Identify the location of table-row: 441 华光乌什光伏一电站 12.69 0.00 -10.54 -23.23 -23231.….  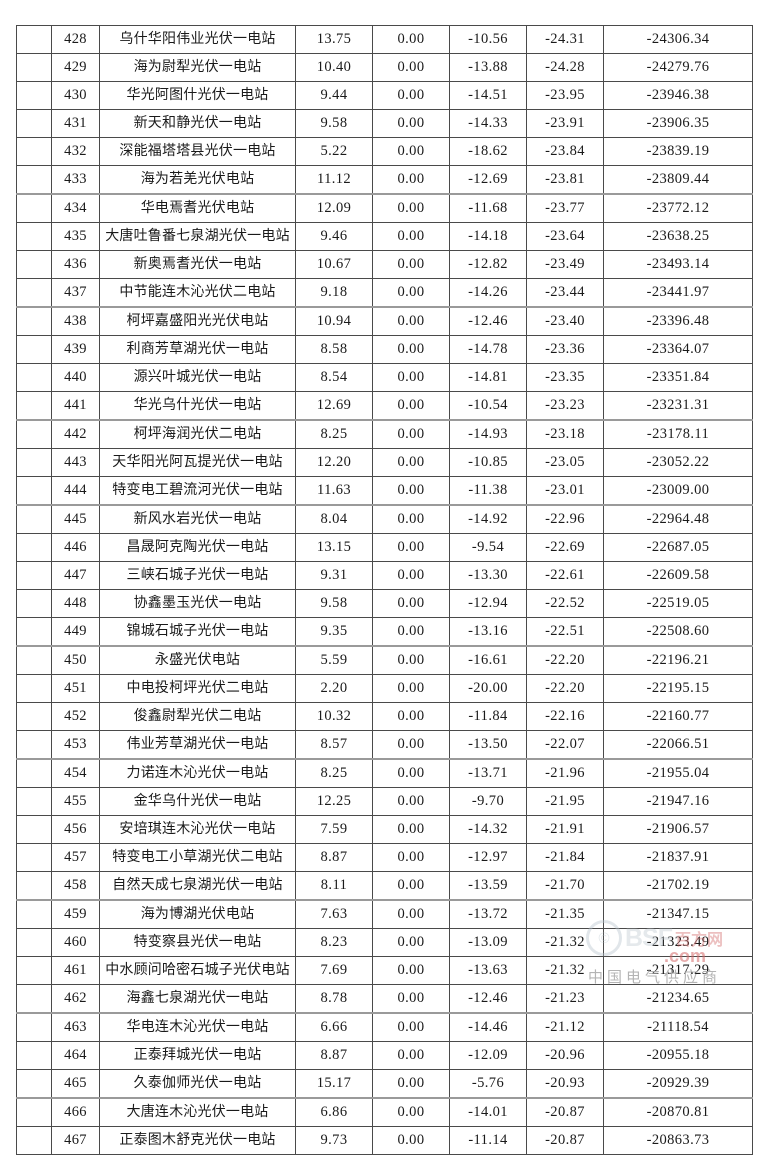
(384, 406).